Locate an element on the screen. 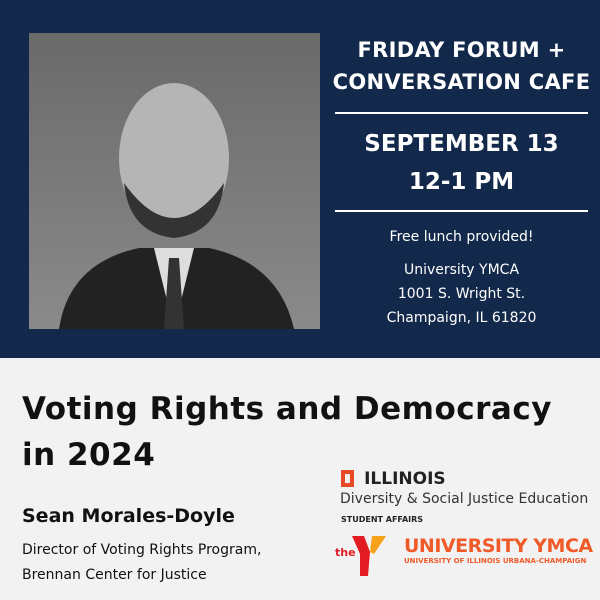 The image size is (600, 600). dept-name: Diversity & Social Justice Education is located at coordinates (464, 499).